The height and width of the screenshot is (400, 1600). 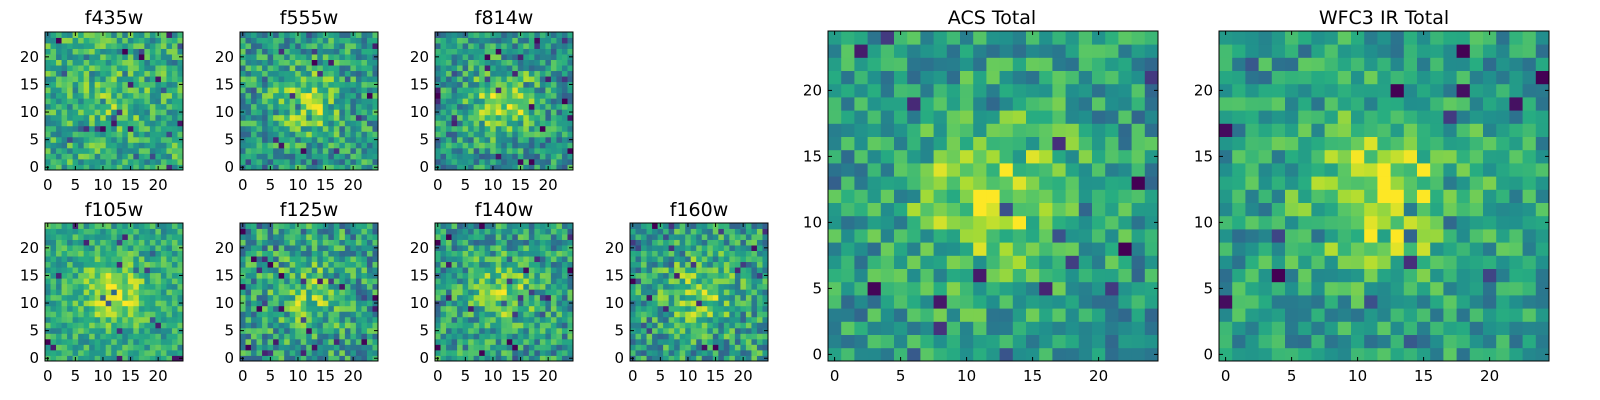 I want to click on x-tick-label: 0, so click(x=438, y=376).